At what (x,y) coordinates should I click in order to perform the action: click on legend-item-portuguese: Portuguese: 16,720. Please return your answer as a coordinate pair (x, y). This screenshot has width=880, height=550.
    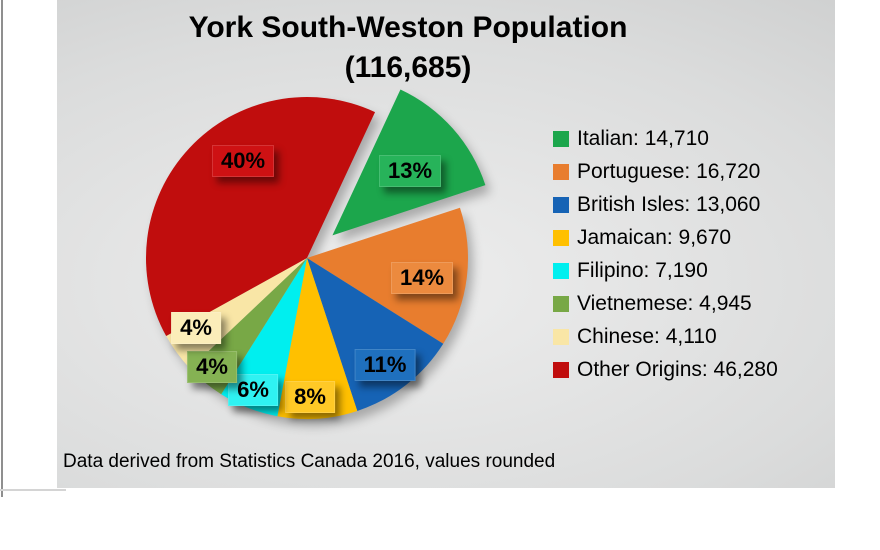
    Looking at the image, I should click on (665, 171).